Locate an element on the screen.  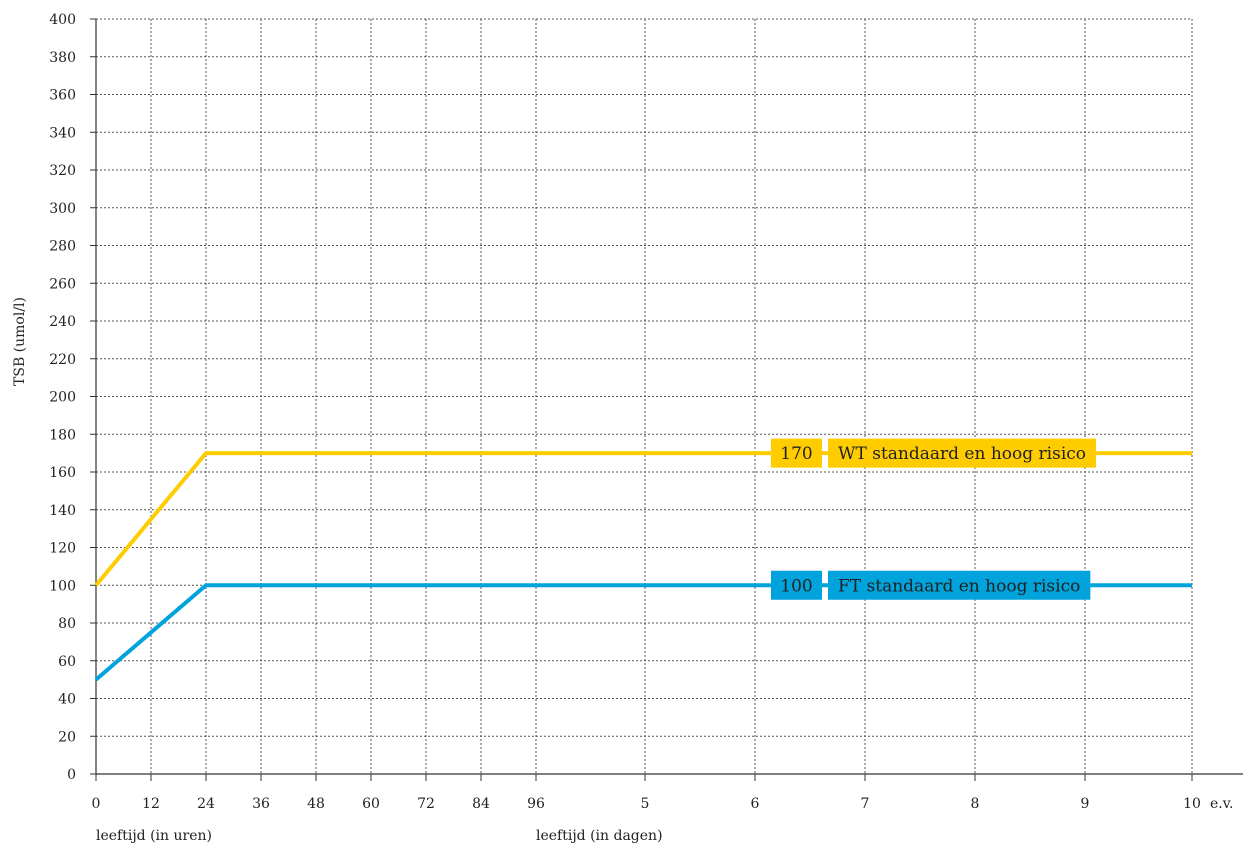
y-tick-label: 20 is located at coordinates (67, 737).